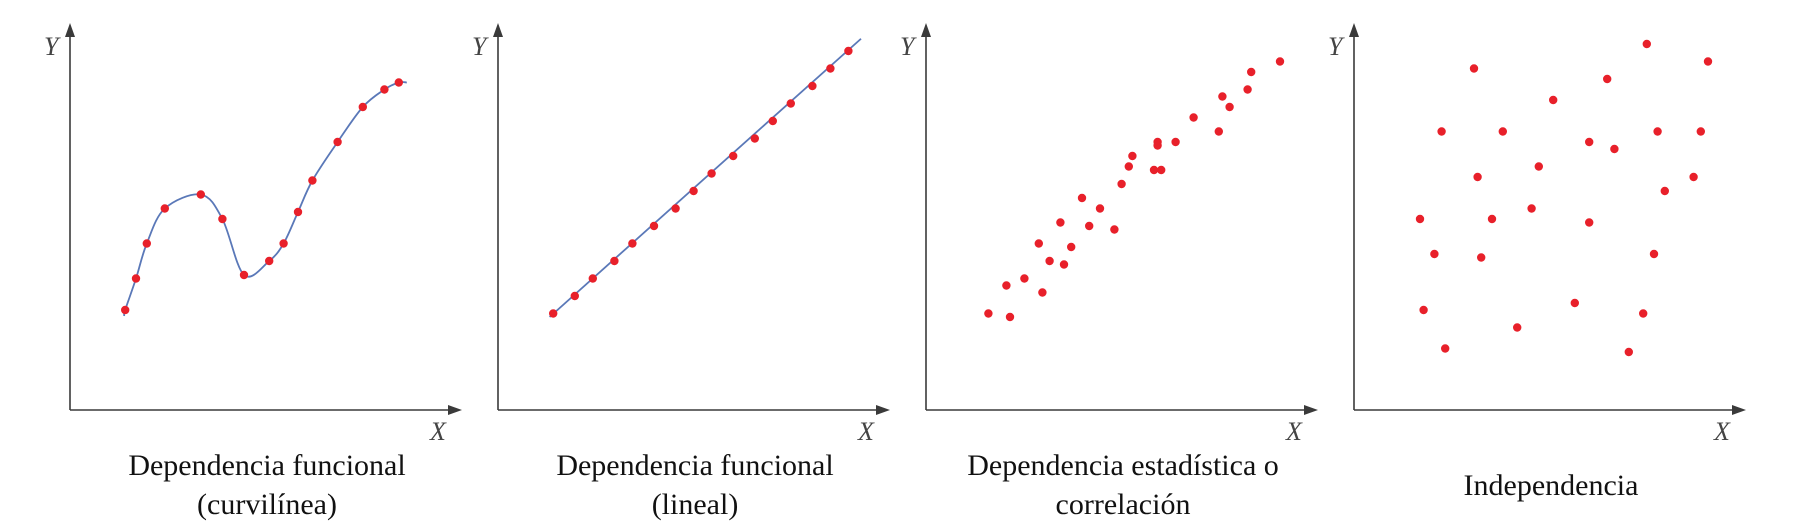 This screenshot has width=1804, height=524. What do you see at coordinates (267, 504) in the screenshot?
I see `chart-title-line: (curvilínea)` at bounding box center [267, 504].